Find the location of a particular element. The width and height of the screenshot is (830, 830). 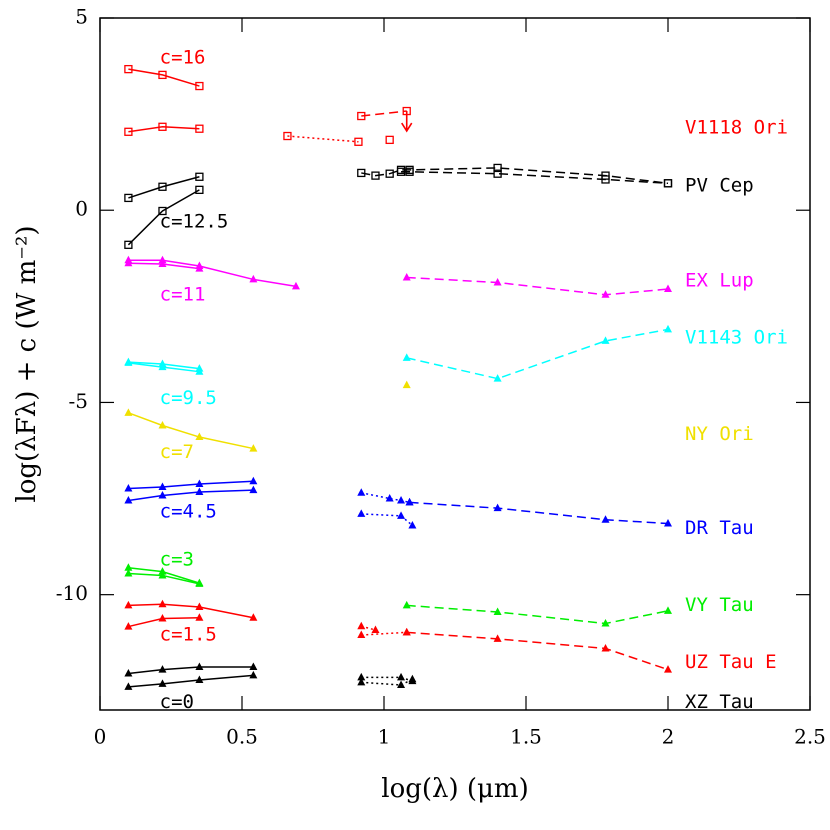

annotation: c=4.5 is located at coordinates (188, 512).